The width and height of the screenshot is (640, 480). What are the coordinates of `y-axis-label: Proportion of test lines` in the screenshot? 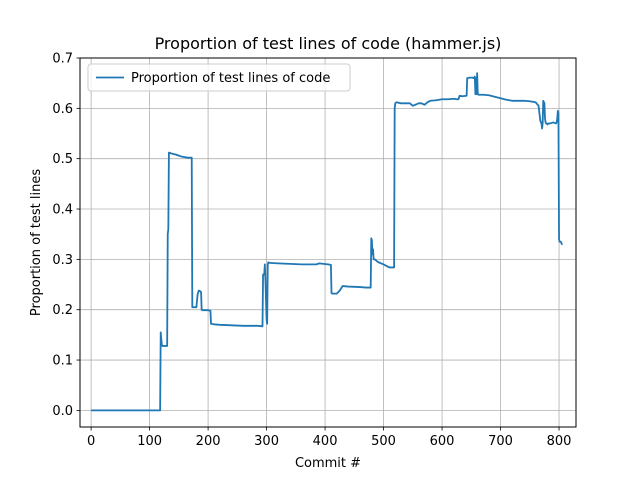 It's located at (36, 242).